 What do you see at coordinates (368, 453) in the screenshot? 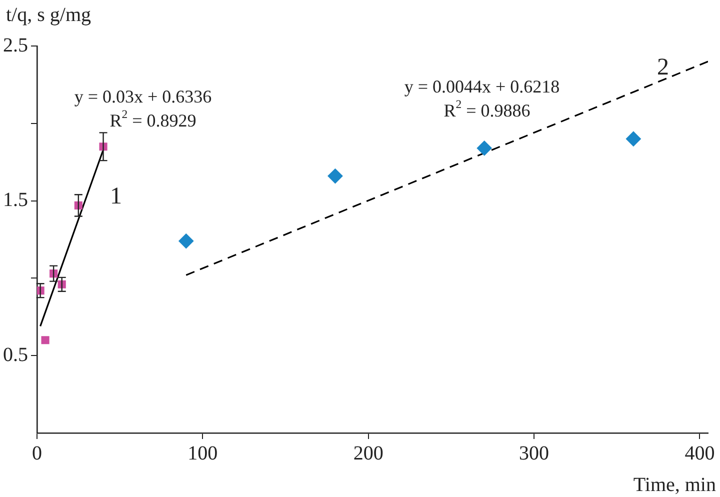
I see `x-tick-label: 200` at bounding box center [368, 453].